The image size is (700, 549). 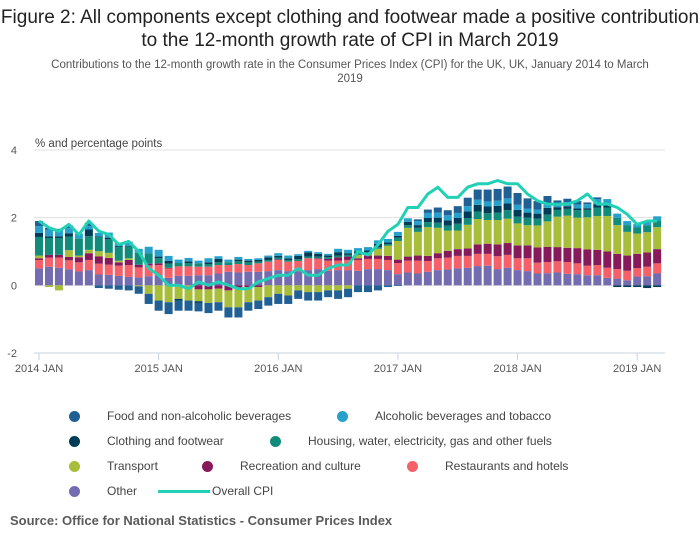 What do you see at coordinates (180, 416) in the screenshot?
I see `legend-item-food: Food and non-alcoholic beverages` at bounding box center [180, 416].